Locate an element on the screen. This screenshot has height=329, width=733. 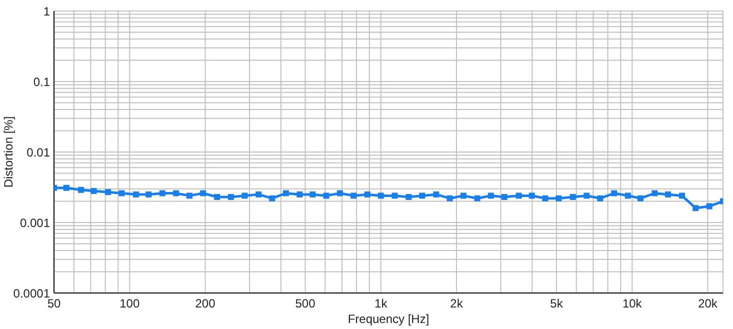
y-tick-label: 1 is located at coordinates (46, 11).